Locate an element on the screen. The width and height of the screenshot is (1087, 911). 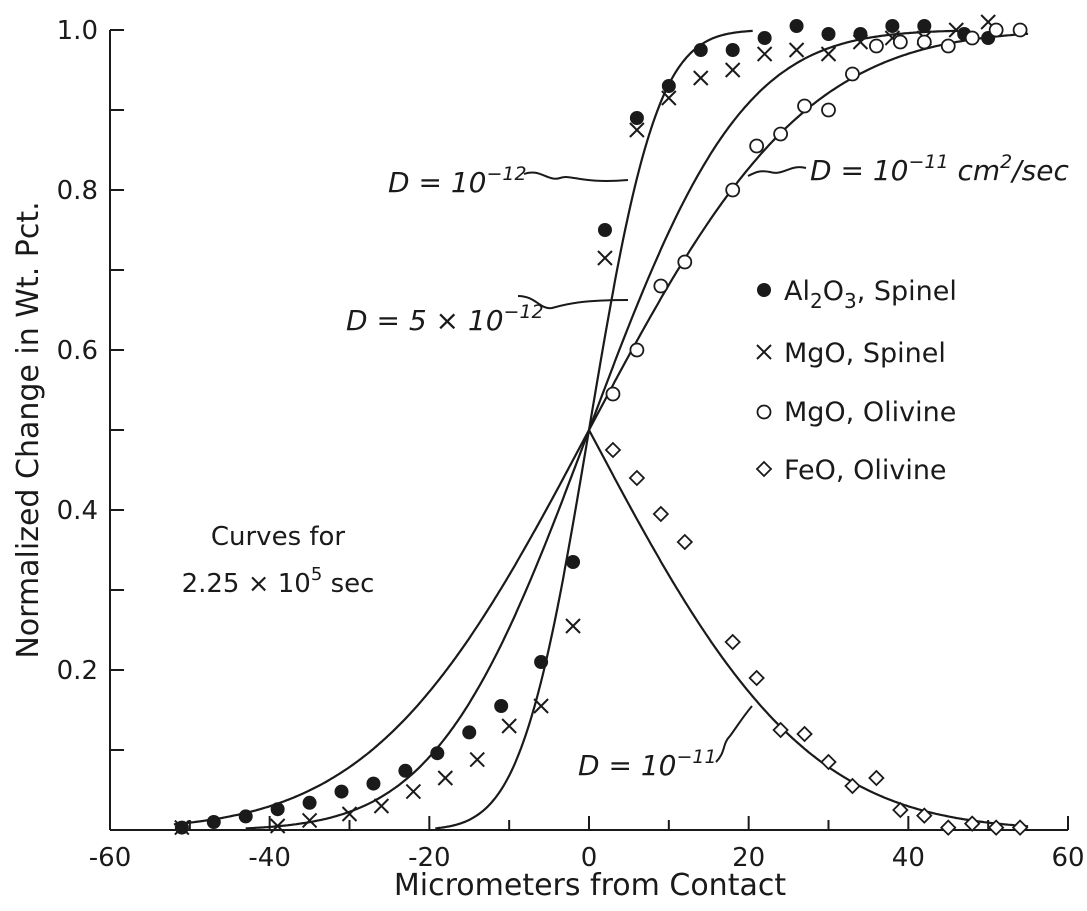
x-tick-label: -60 is located at coordinates (110, 858).